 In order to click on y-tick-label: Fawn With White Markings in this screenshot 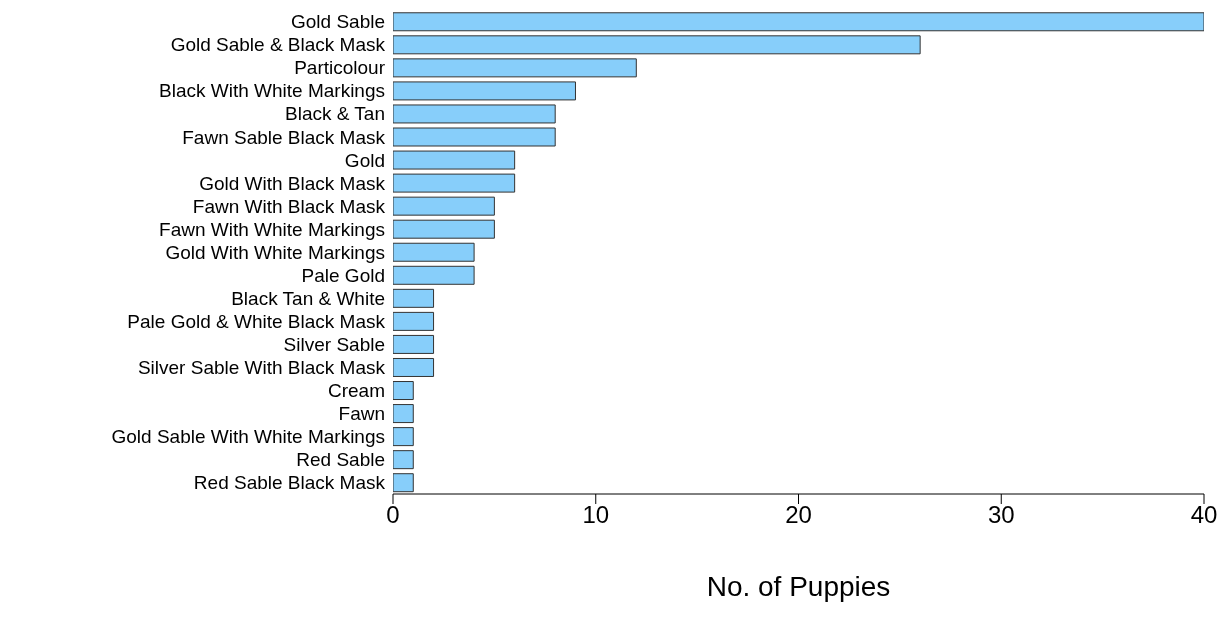, I will do `click(272, 229)`.